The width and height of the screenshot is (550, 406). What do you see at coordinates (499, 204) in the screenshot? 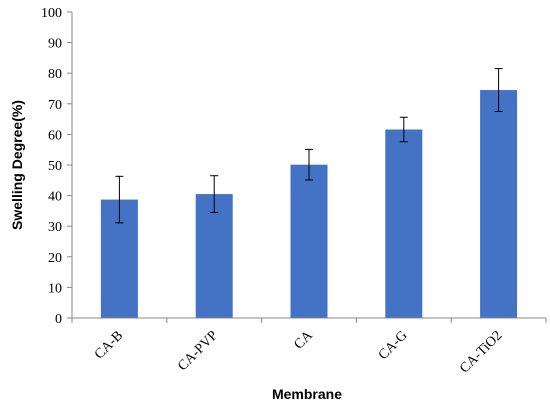
I see `bar-ca-tio2` at bounding box center [499, 204].